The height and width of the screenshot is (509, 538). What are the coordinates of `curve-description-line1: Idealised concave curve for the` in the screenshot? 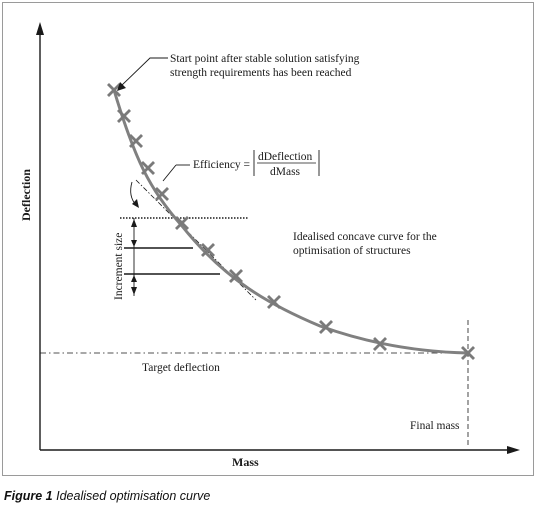 It's located at (365, 237).